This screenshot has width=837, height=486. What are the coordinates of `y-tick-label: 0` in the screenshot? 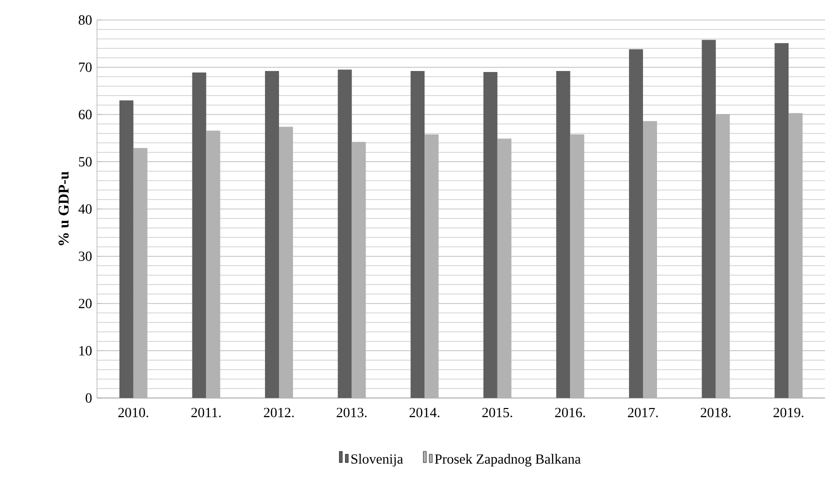 It's located at (89, 398).